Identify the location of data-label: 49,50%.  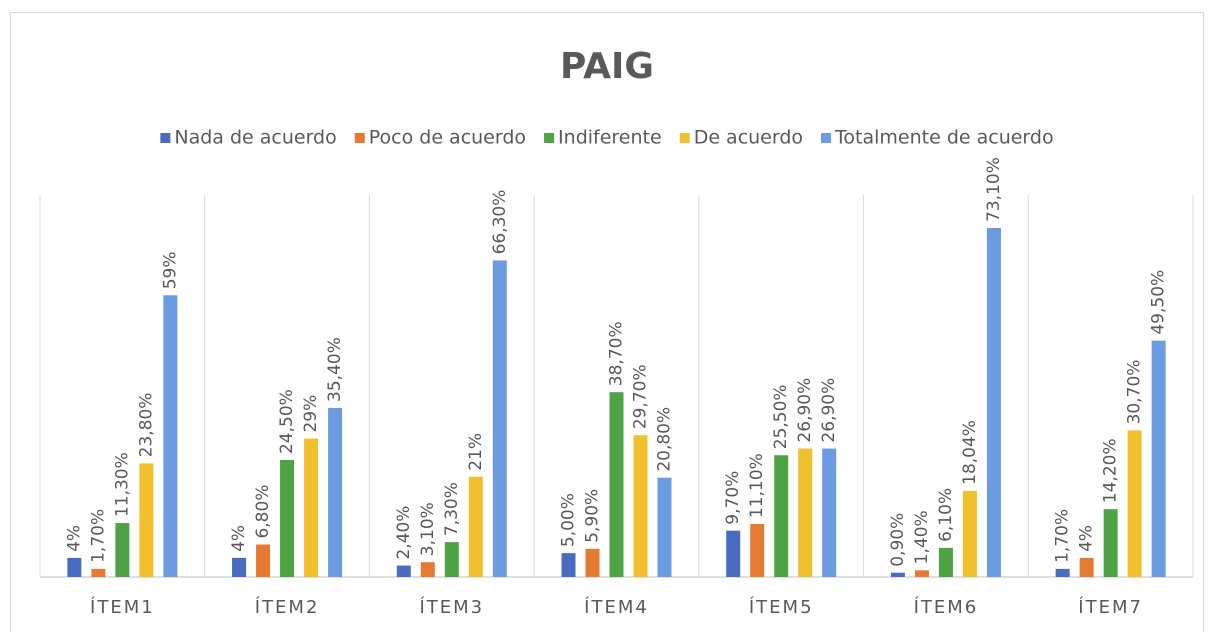
(1159, 302).